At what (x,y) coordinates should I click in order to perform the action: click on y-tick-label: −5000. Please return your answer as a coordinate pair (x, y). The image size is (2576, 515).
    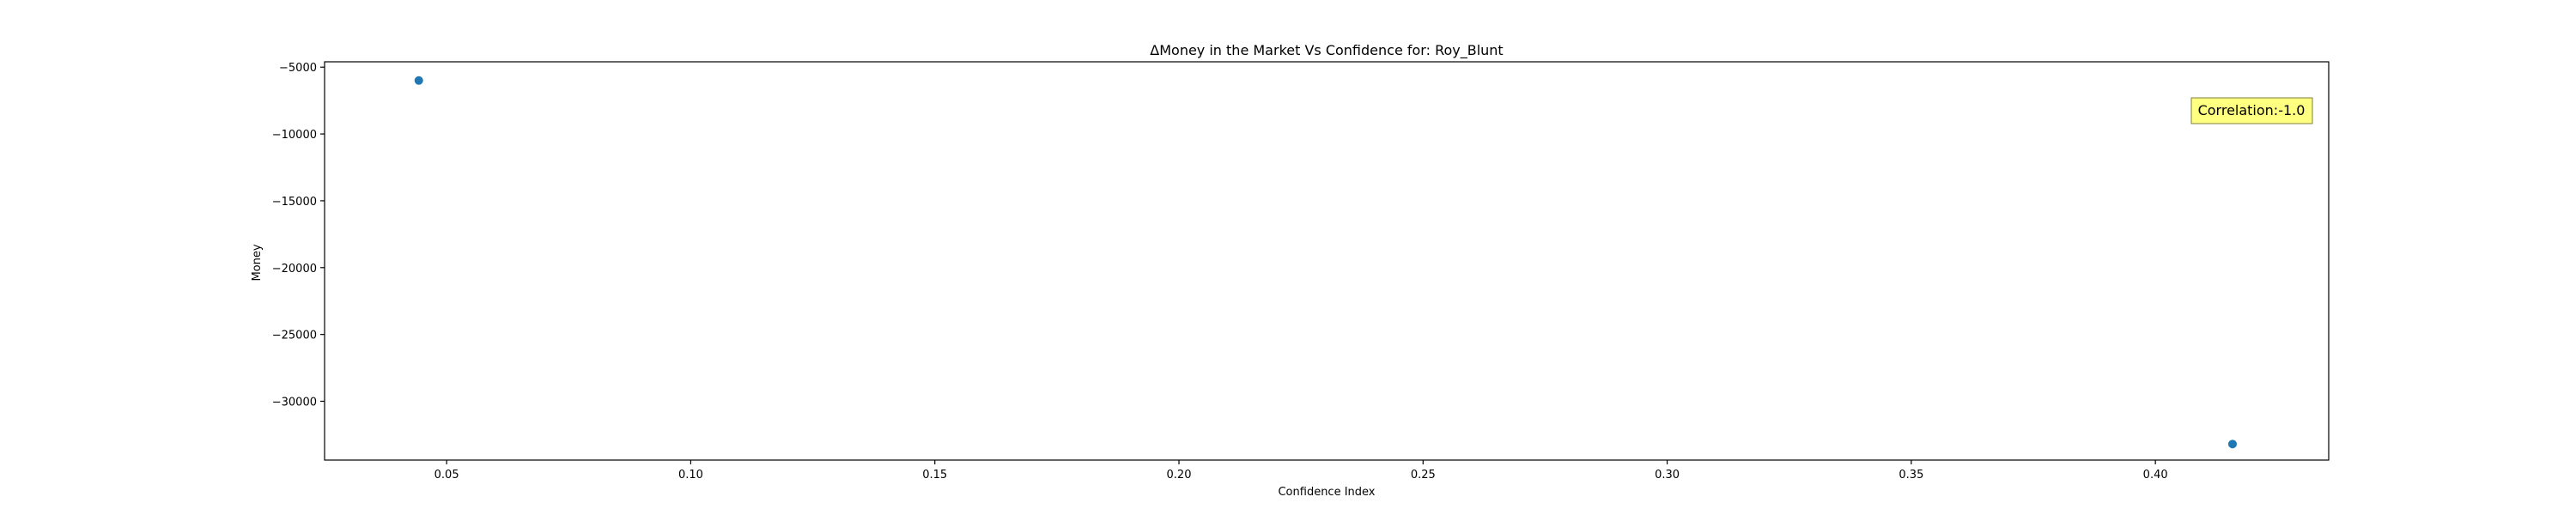
    Looking at the image, I should click on (298, 68).